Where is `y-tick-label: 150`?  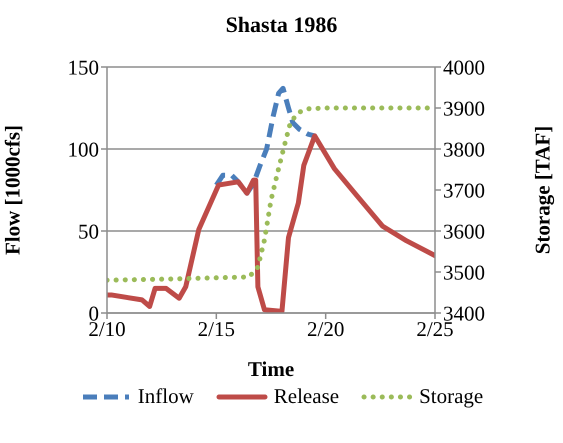 y-tick-label: 150 is located at coordinates (83, 67).